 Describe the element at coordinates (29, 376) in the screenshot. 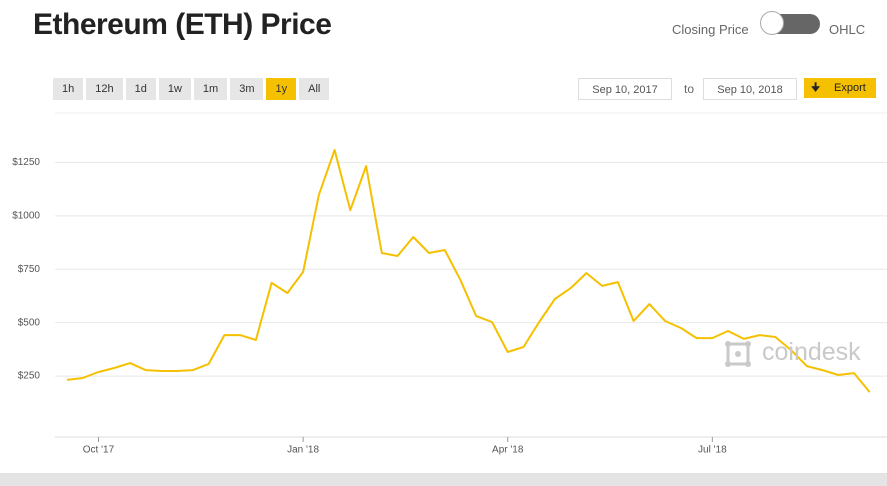

I see `y-tick-label: $250` at that location.